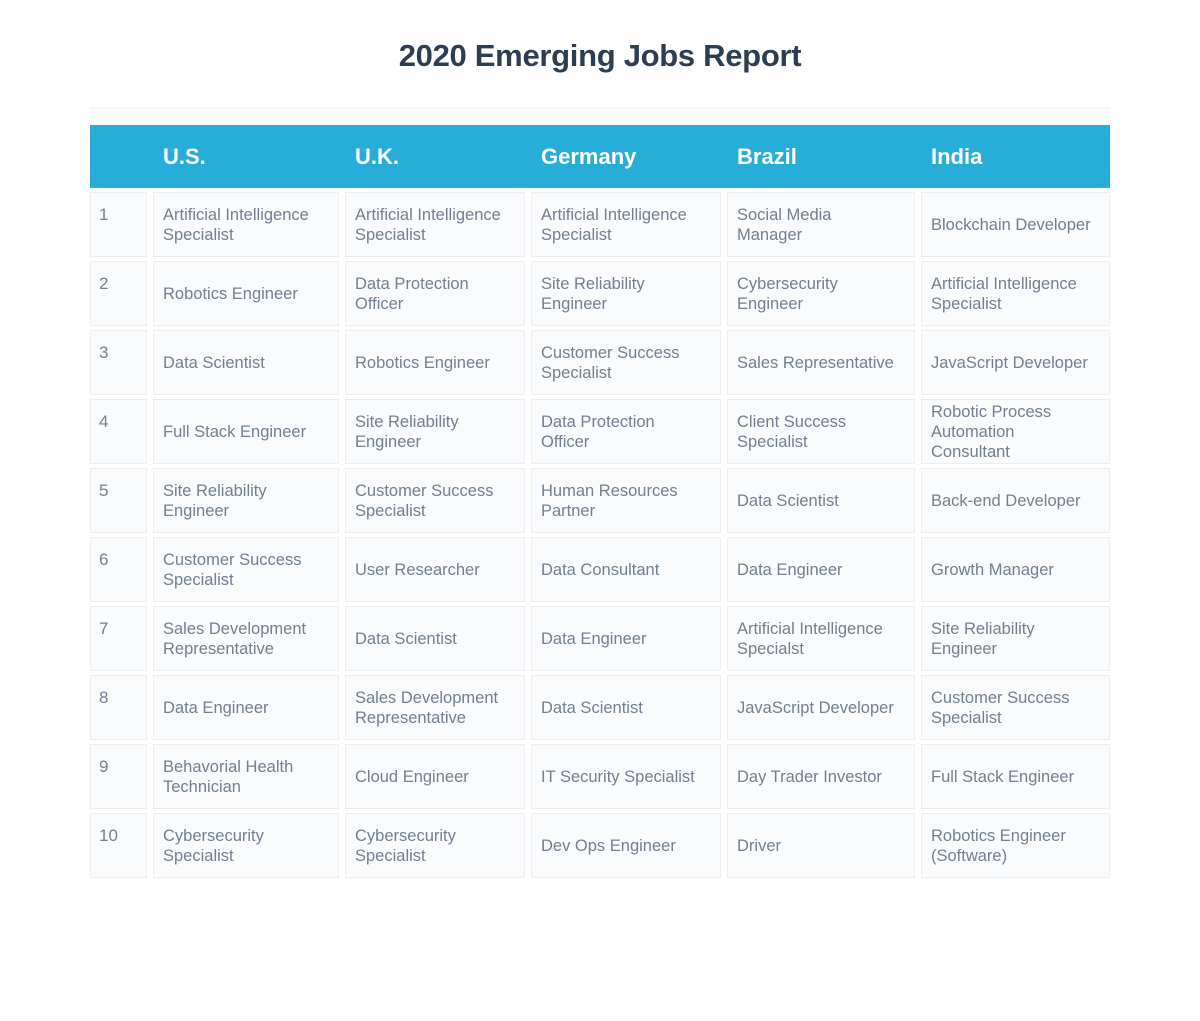 Image resolution: width=1200 pixels, height=1021 pixels. Describe the element at coordinates (118, 293) in the screenshot. I see `rank-cell: 2` at that location.